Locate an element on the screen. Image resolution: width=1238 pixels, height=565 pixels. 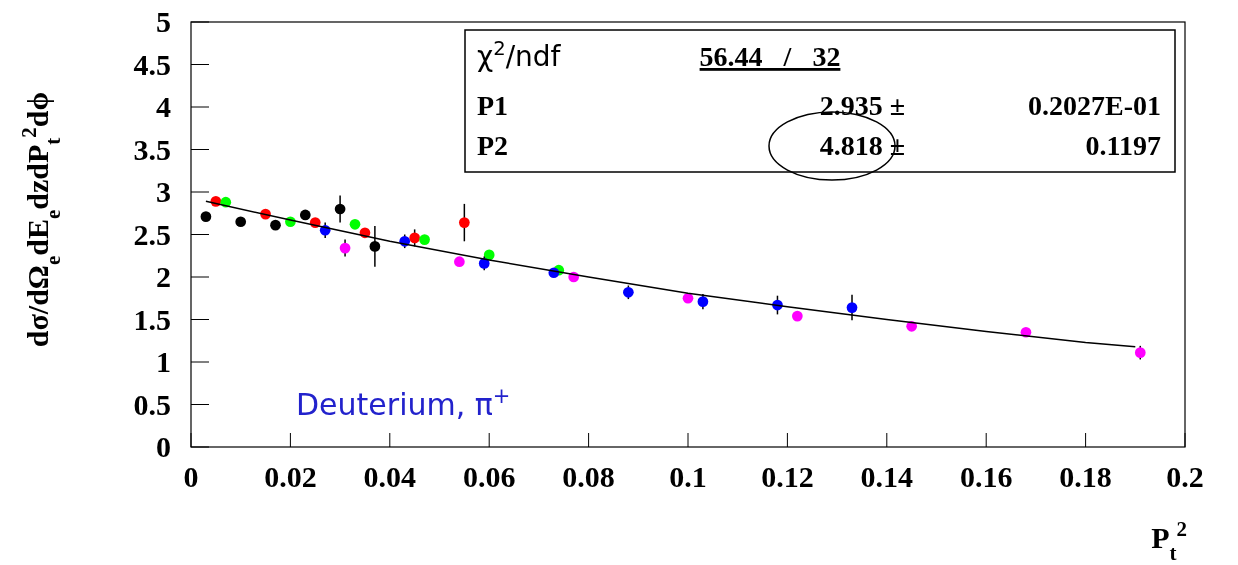
y-tick-label: 3 is located at coordinates (163, 191).